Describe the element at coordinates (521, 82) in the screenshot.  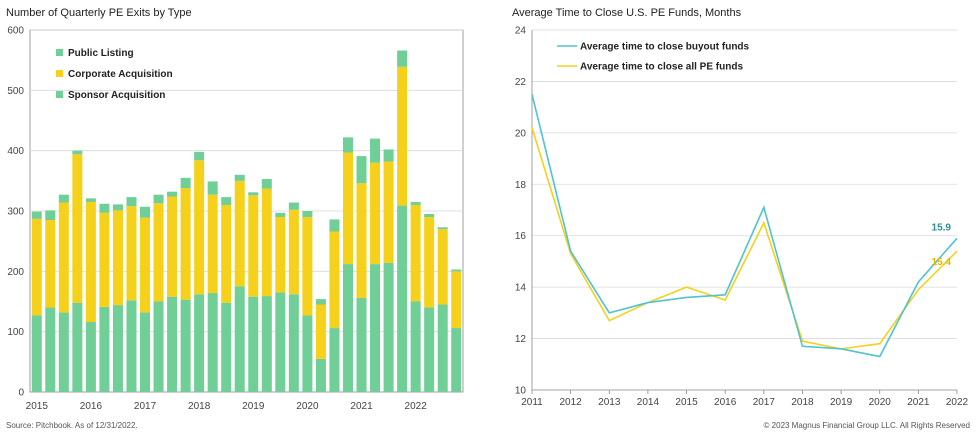
I see `y-tick-label-6: 22` at that location.